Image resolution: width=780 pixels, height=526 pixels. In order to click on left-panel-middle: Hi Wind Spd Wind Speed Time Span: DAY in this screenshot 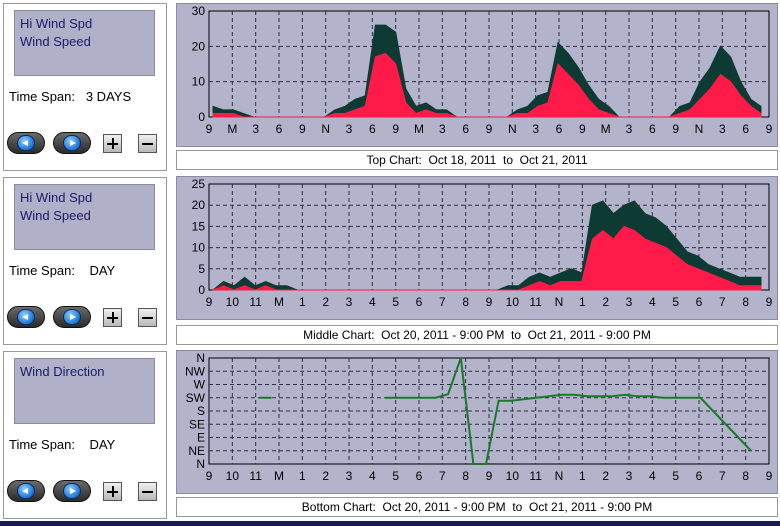, I will do `click(85, 261)`.